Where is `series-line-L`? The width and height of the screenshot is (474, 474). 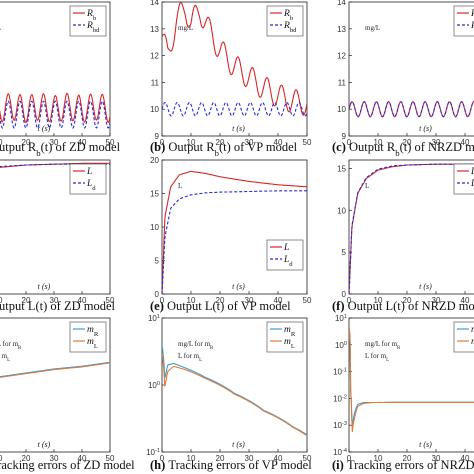 series-line-L is located at coordinates (234, 232).